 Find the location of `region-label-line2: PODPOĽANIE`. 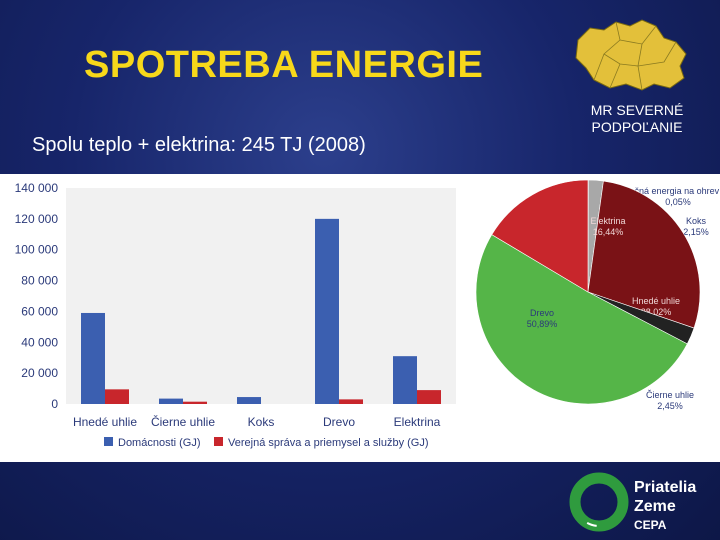

region-label-line2: PODPOĽANIE is located at coordinates (637, 127).